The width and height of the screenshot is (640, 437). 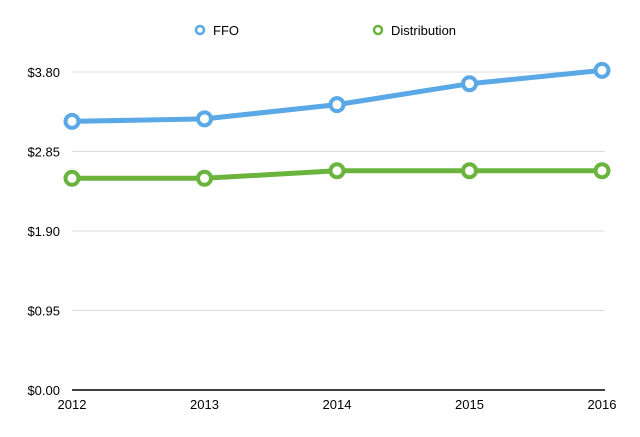 I want to click on legend-marker-ffo, so click(x=200, y=30).